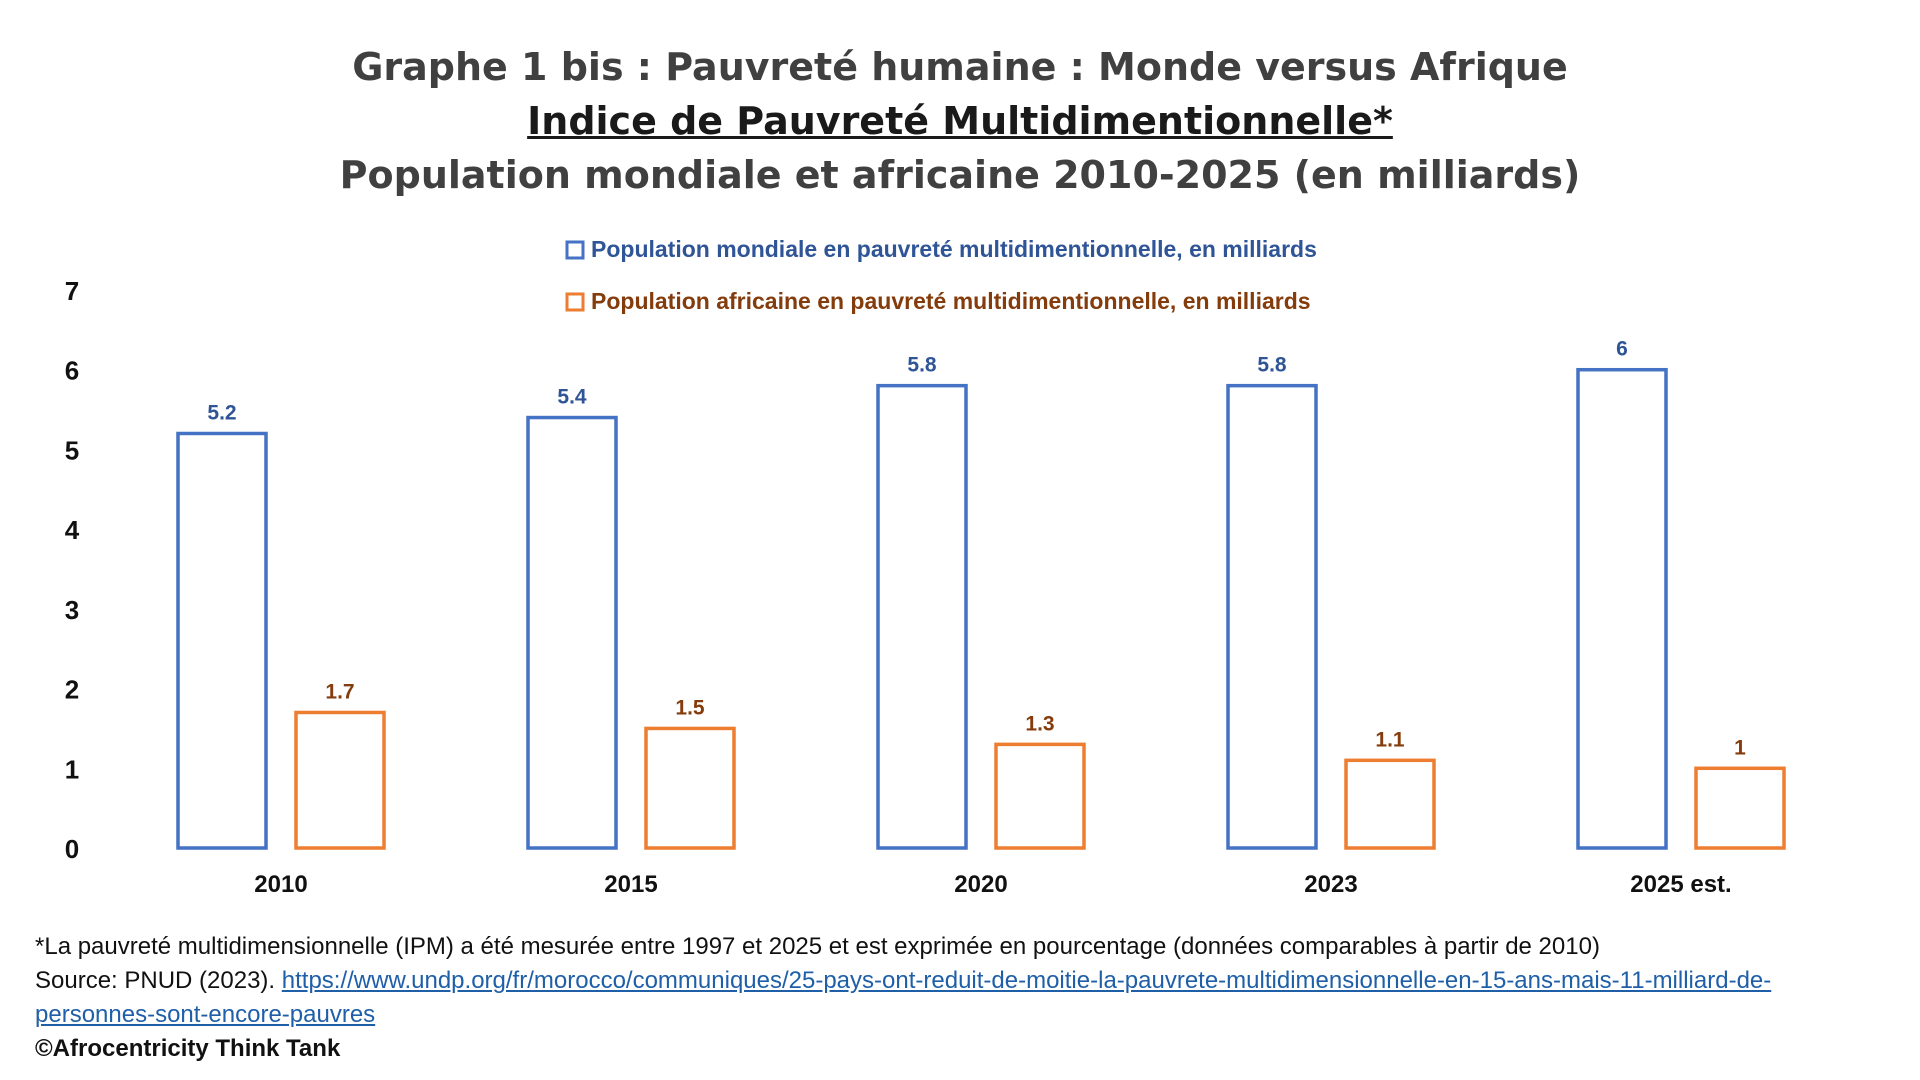 The image size is (1920, 1080). I want to click on chart-subtitle-index: Indice de Pauvreté Multidimentionnelle*, so click(960, 121).